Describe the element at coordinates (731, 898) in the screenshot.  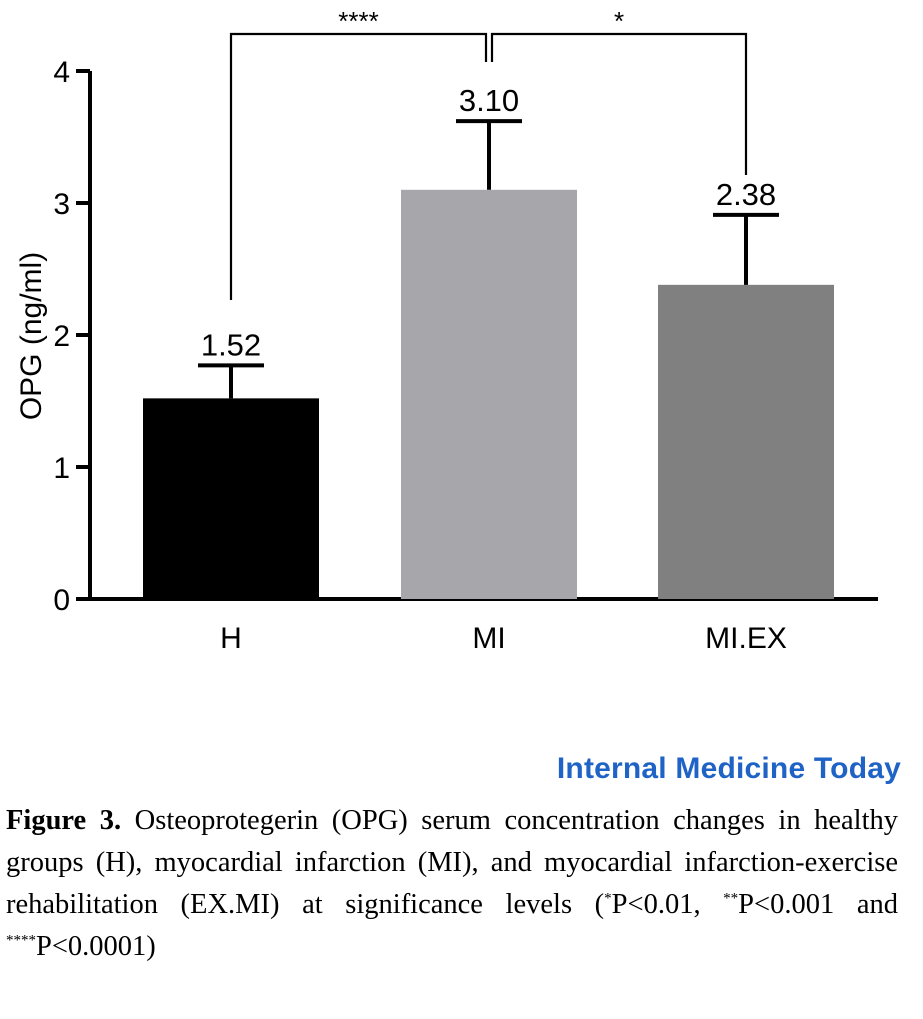
I see `caption-sup-2: **` at that location.